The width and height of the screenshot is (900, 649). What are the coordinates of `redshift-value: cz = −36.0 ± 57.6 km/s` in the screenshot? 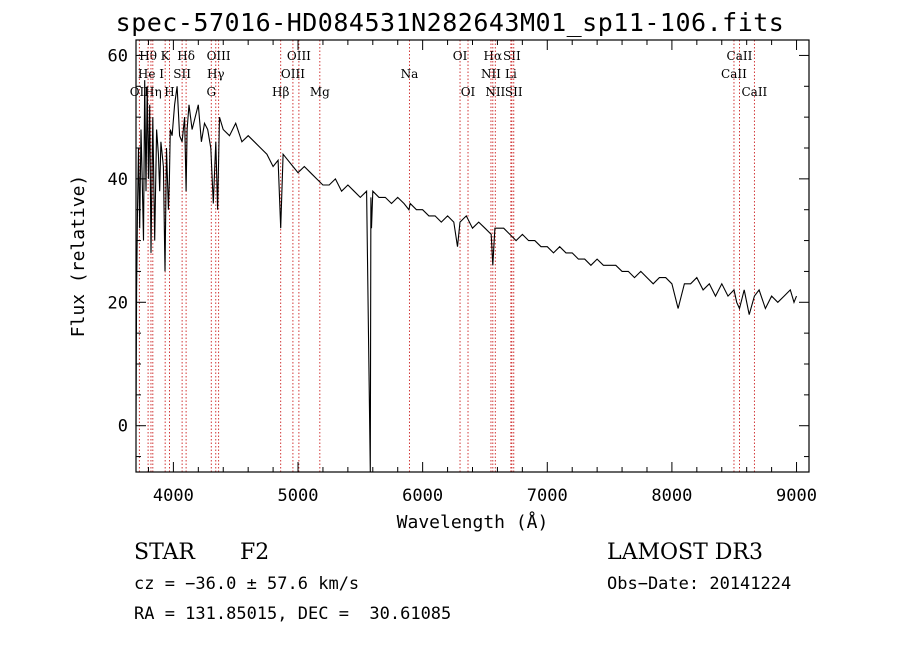 It's located at (247, 584).